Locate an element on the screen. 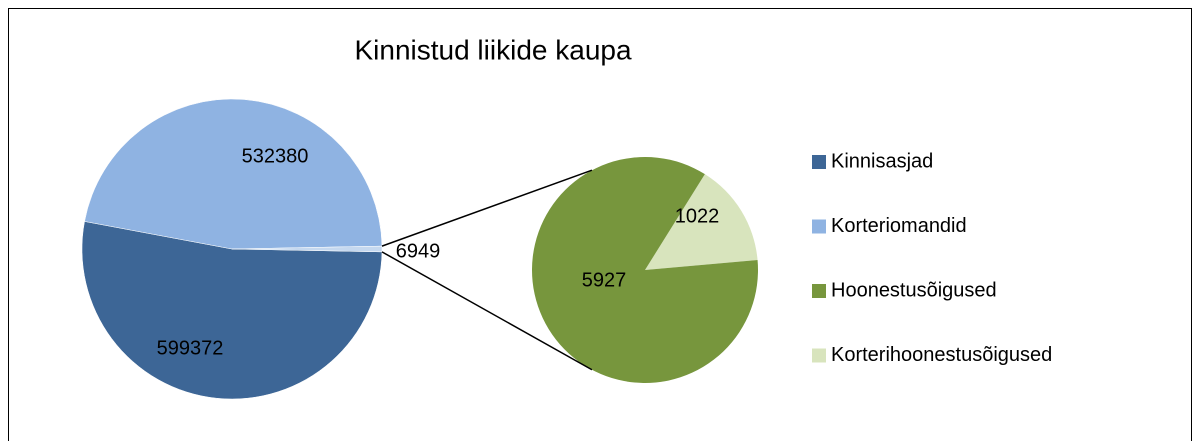  data-label: 599372 is located at coordinates (190, 348).